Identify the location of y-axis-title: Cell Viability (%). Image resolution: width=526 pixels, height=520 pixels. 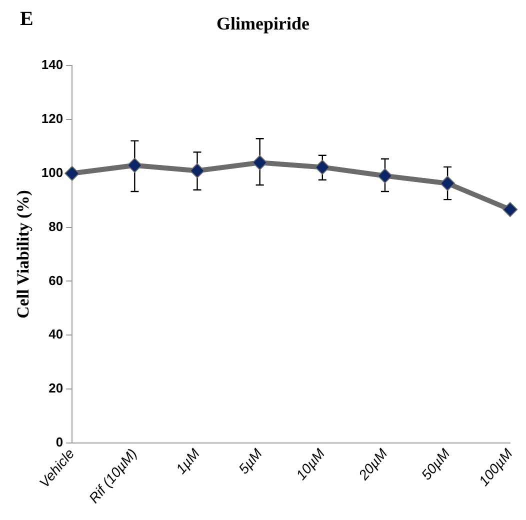
(23, 254).